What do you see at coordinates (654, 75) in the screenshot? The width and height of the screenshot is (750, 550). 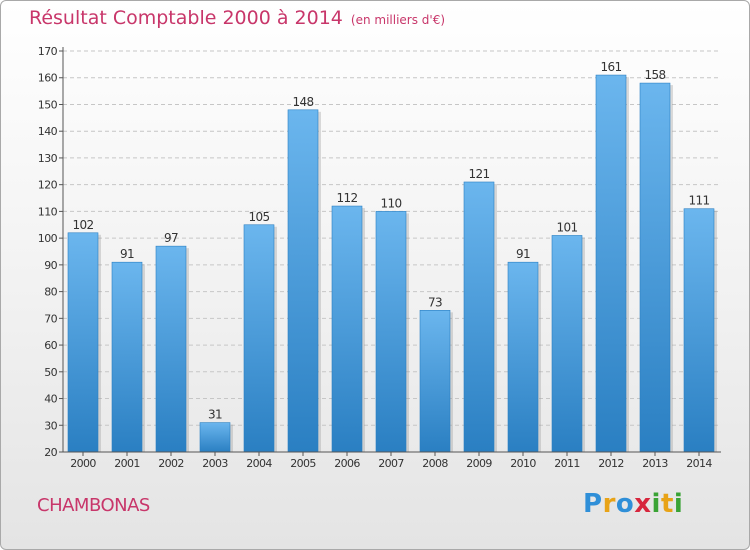 I see `bar-value-label: 158` at bounding box center [654, 75].